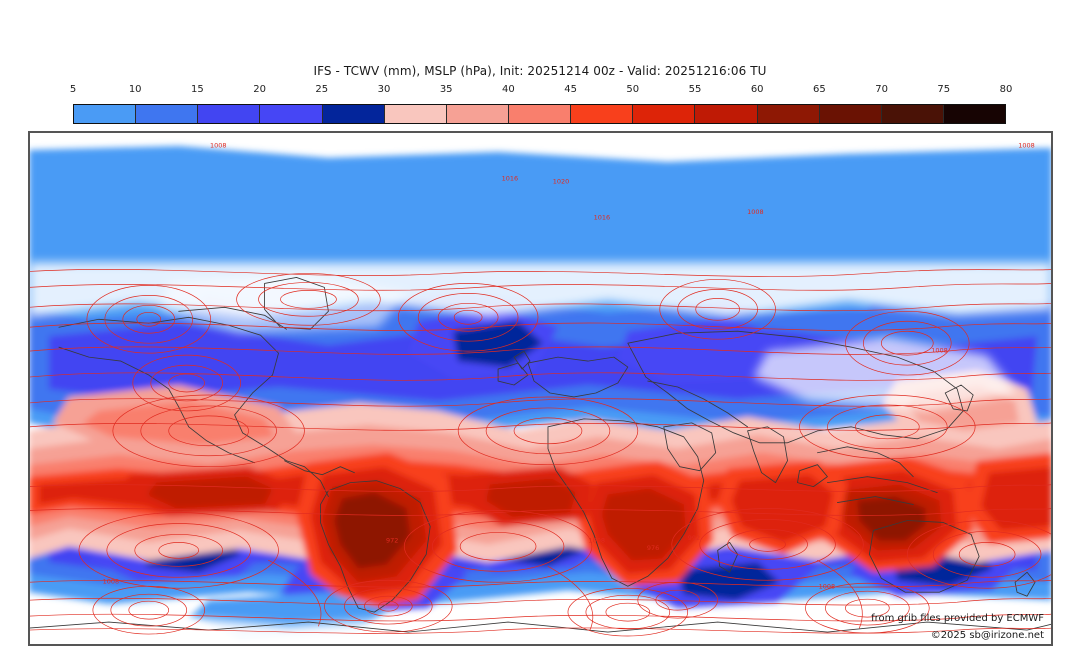 Image resolution: width=1080 pixels, height=658 pixels. I want to click on colorbar-tick-45: 45, so click(570, 89).